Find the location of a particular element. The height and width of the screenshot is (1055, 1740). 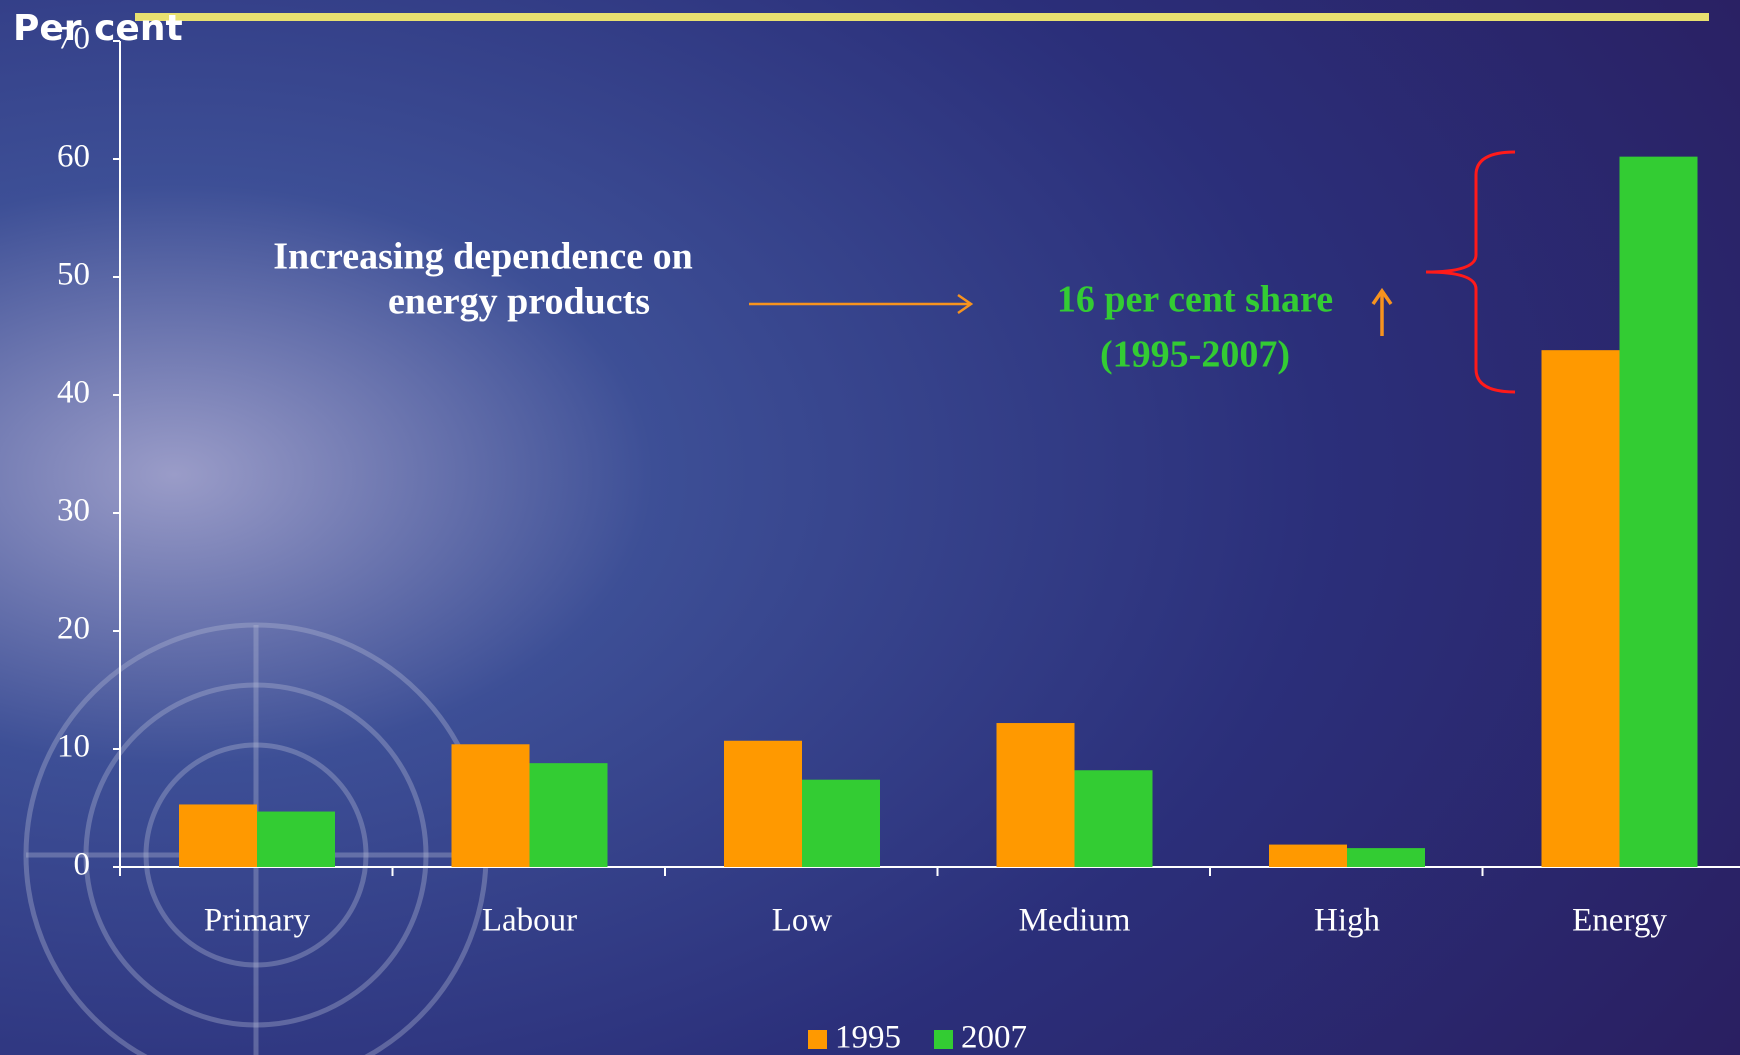

y-tick-label: 0 is located at coordinates (82, 865).